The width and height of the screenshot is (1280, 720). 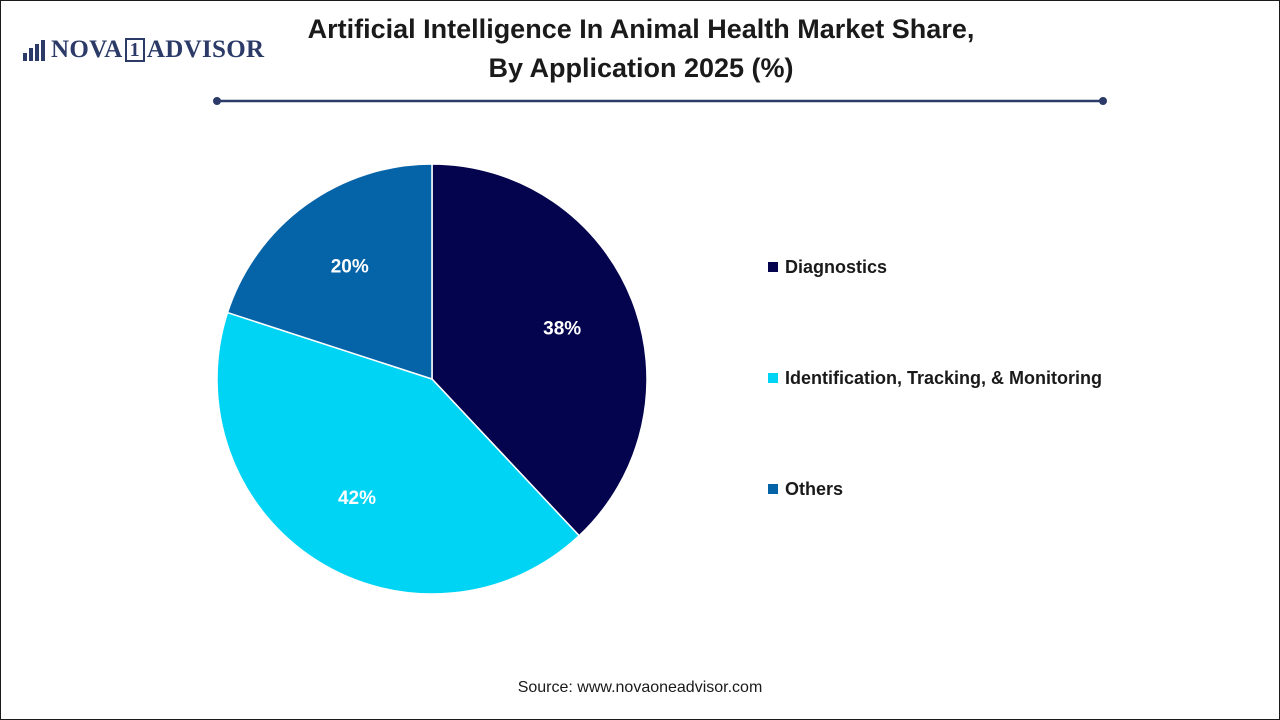 I want to click on legend-item: Identification, Tracking, & Monitoring, so click(x=935, y=378).